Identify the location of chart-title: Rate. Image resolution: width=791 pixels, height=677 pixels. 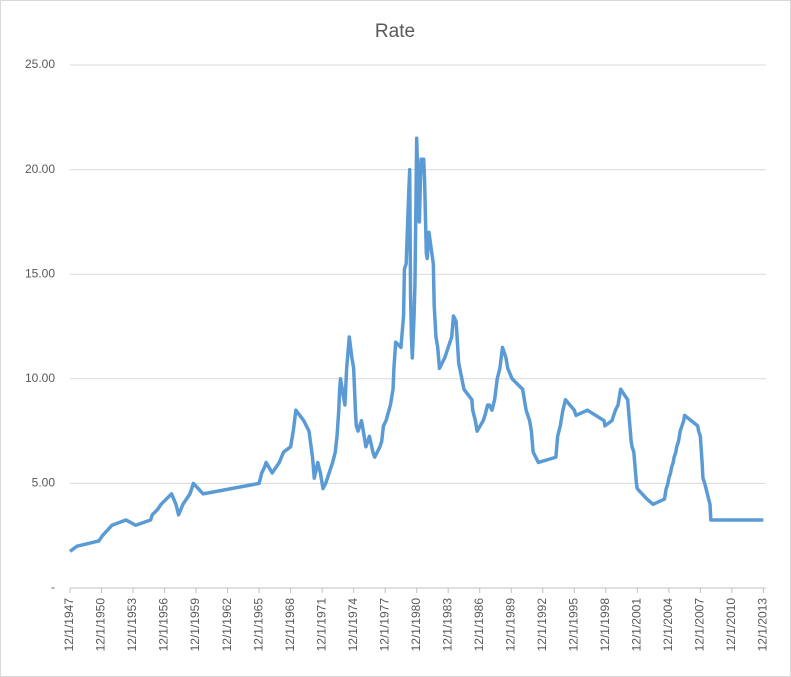
(395, 31).